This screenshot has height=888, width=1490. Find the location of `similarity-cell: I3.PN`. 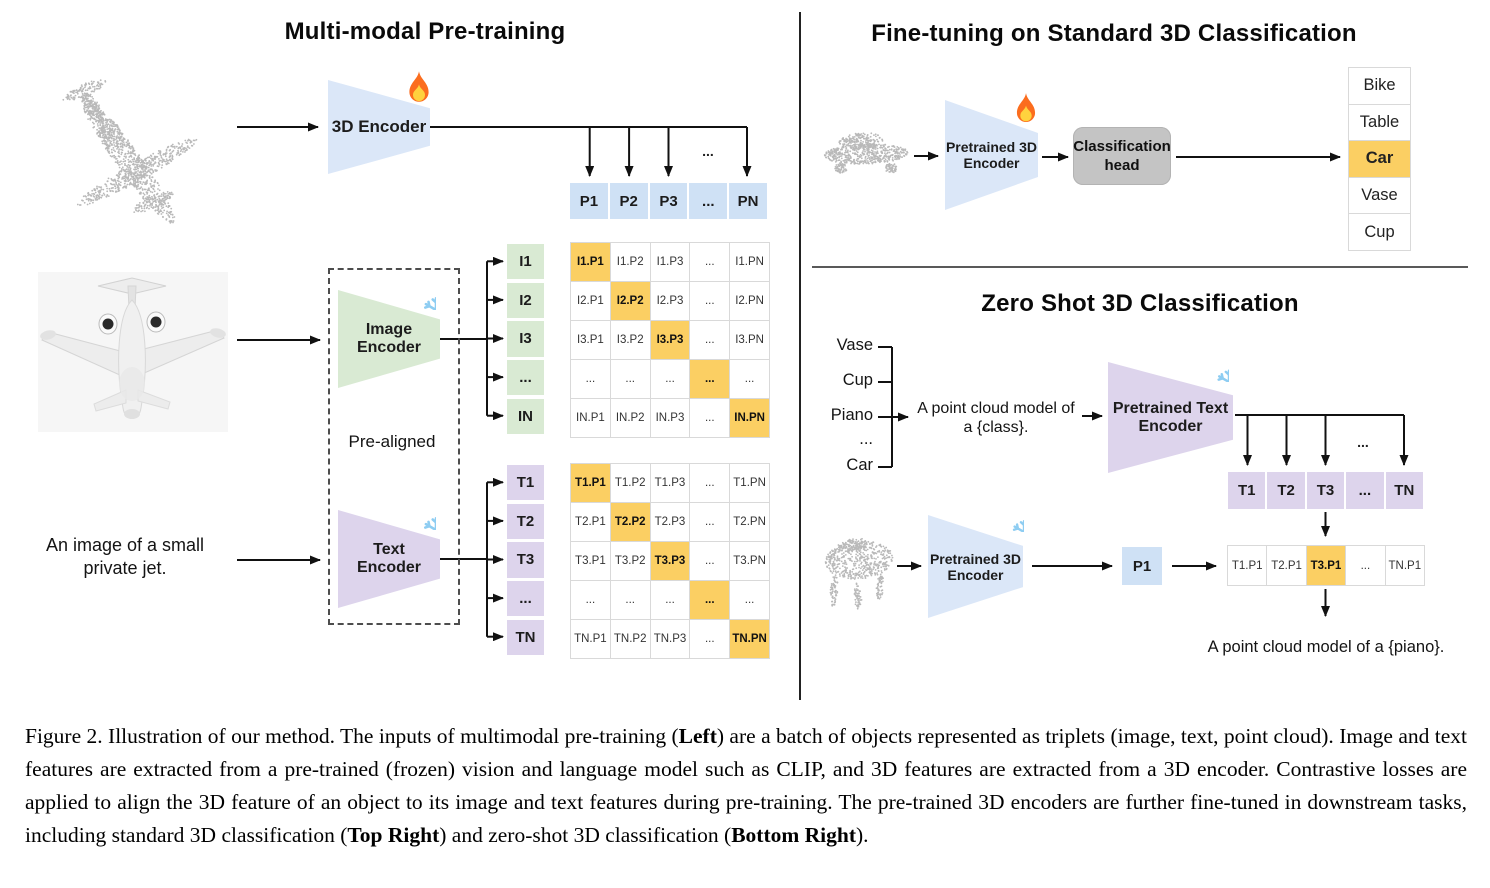

similarity-cell: I3.PN is located at coordinates (749, 340).